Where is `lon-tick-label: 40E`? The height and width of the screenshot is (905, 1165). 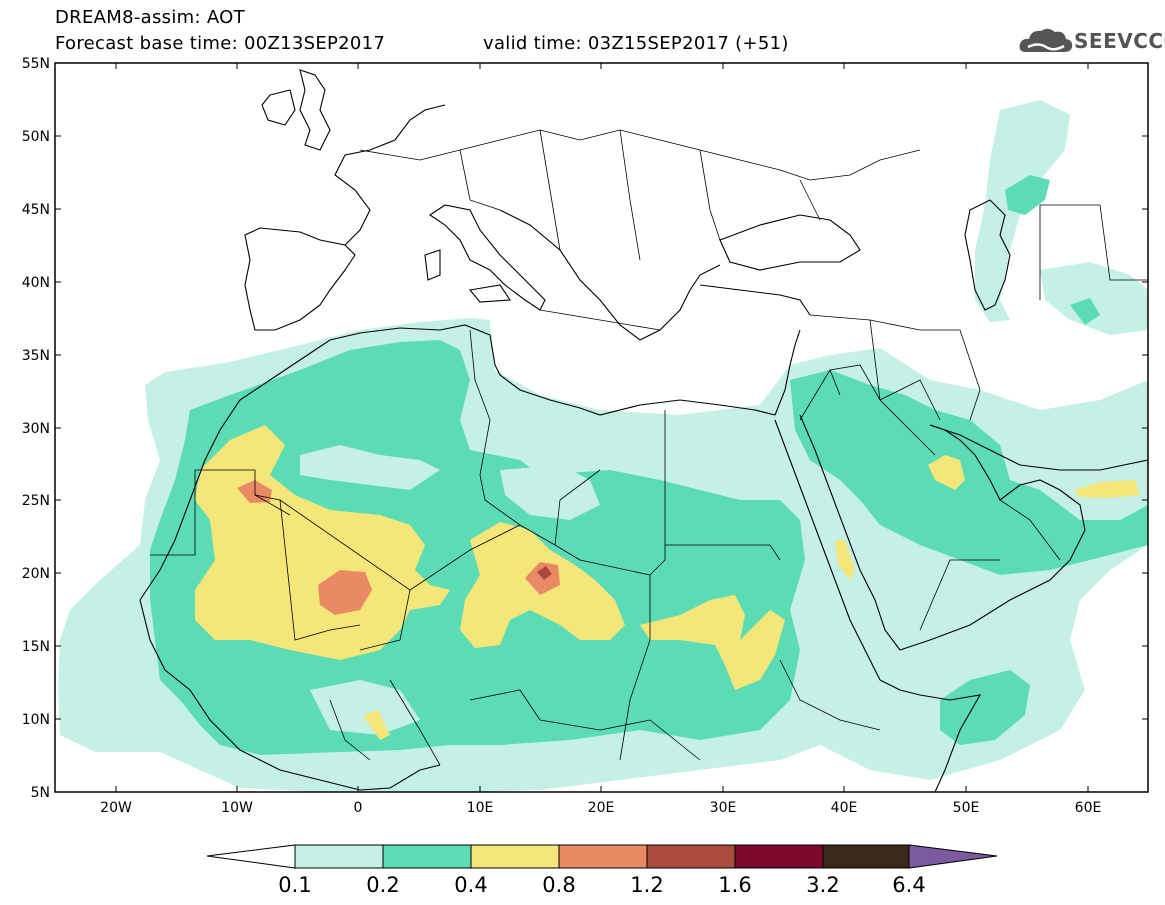 lon-tick-label: 40E is located at coordinates (844, 808).